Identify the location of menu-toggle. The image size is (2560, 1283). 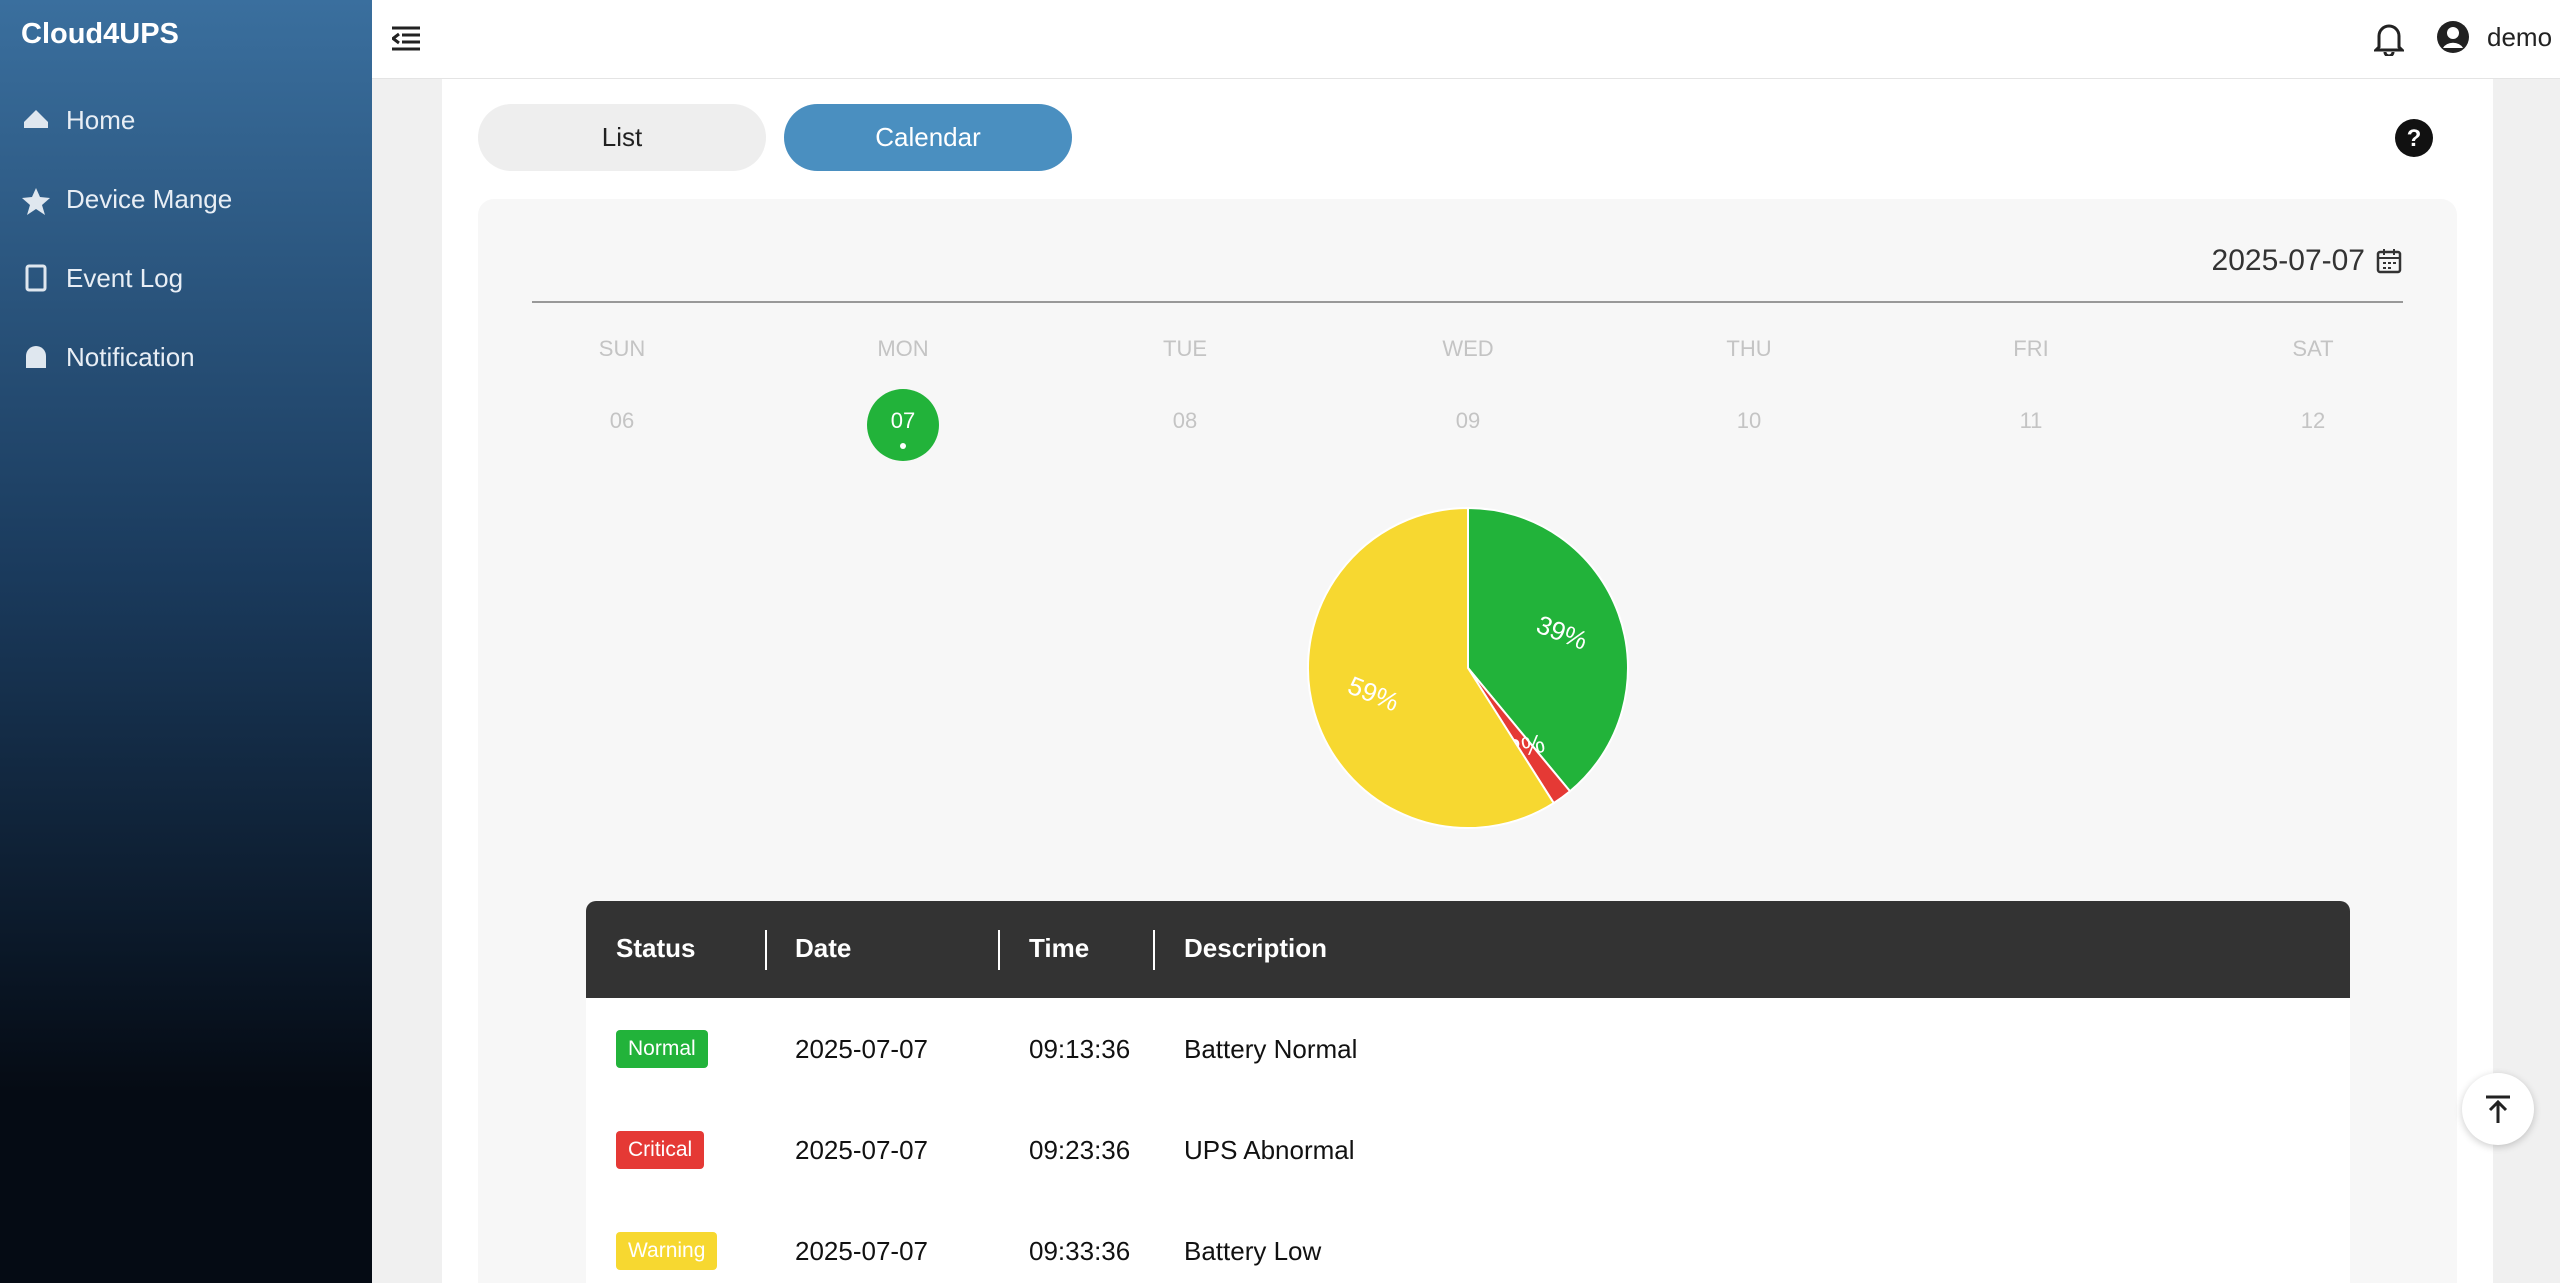
(406, 39).